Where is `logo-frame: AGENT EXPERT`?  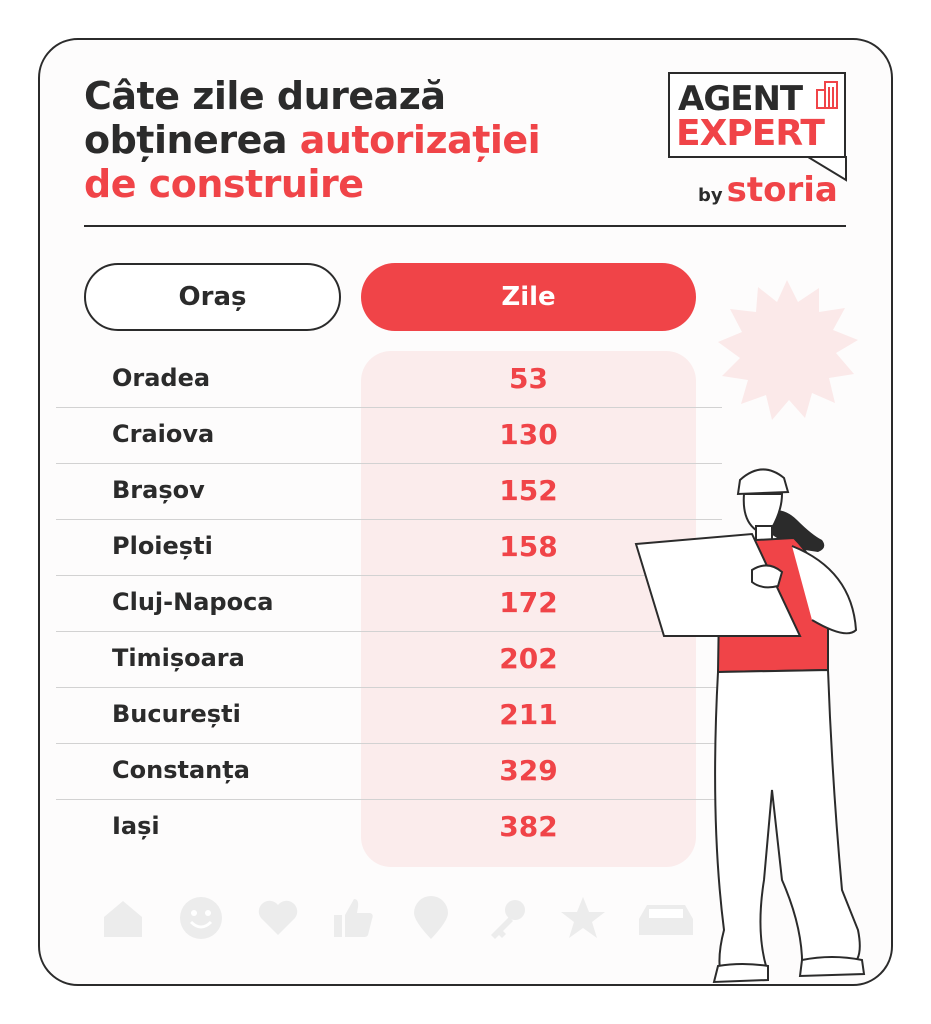 logo-frame: AGENT EXPERT is located at coordinates (757, 115).